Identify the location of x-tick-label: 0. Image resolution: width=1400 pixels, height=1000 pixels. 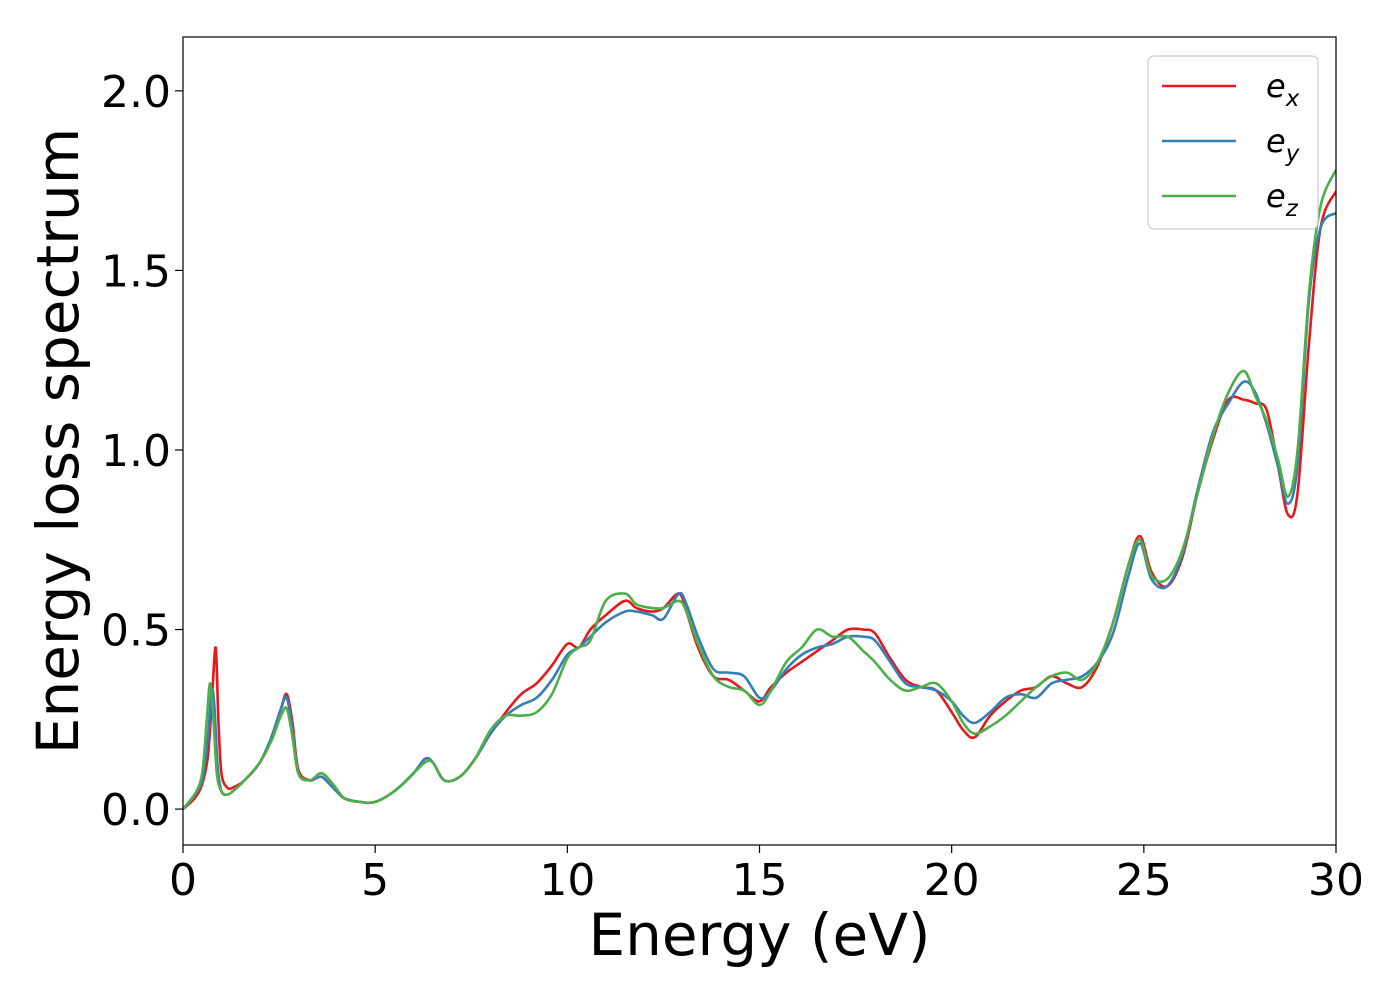
(183, 880).